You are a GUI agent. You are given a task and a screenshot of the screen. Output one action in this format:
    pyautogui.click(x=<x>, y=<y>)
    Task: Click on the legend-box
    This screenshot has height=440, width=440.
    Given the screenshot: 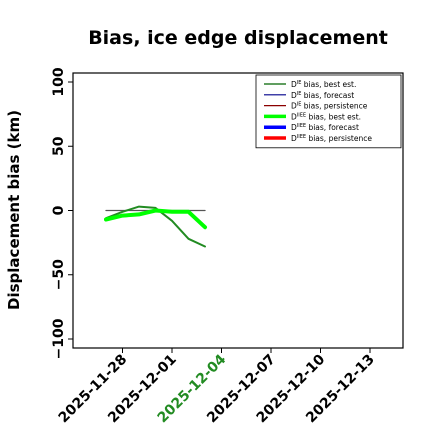 What is the action you would take?
    pyautogui.click(x=328, y=111)
    